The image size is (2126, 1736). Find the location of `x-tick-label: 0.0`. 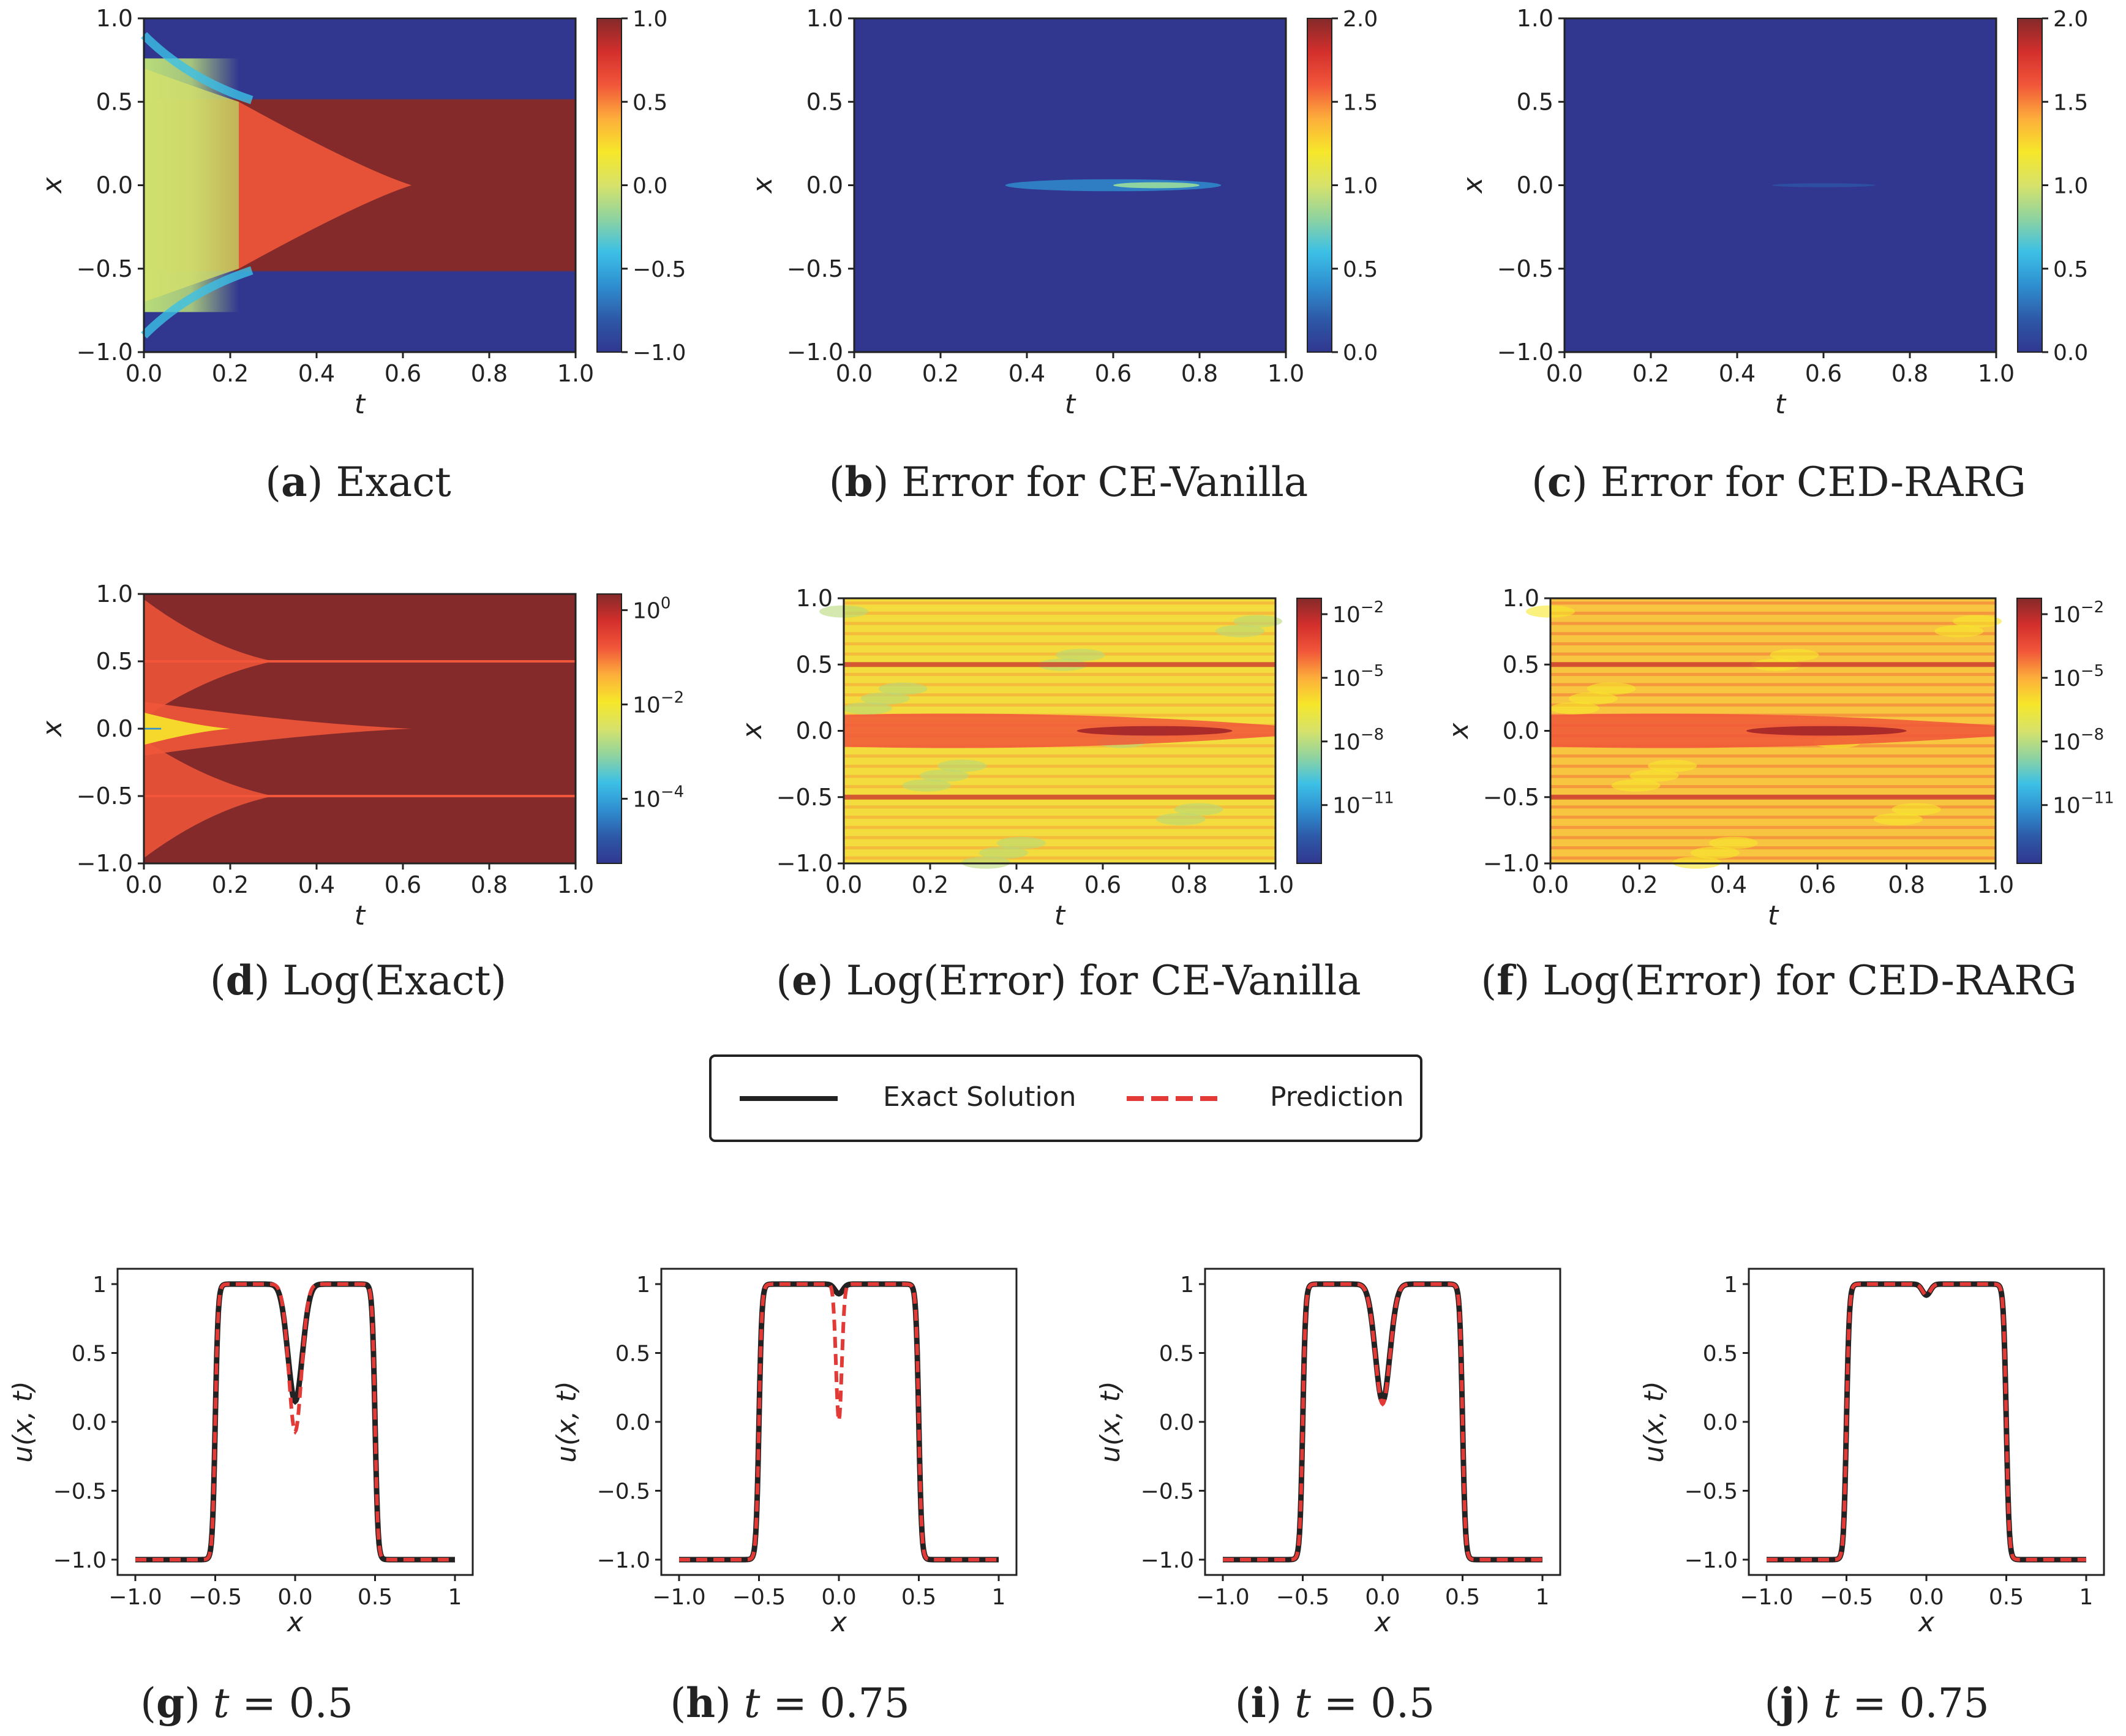

x-tick-label: 0.0 is located at coordinates (1565, 373).